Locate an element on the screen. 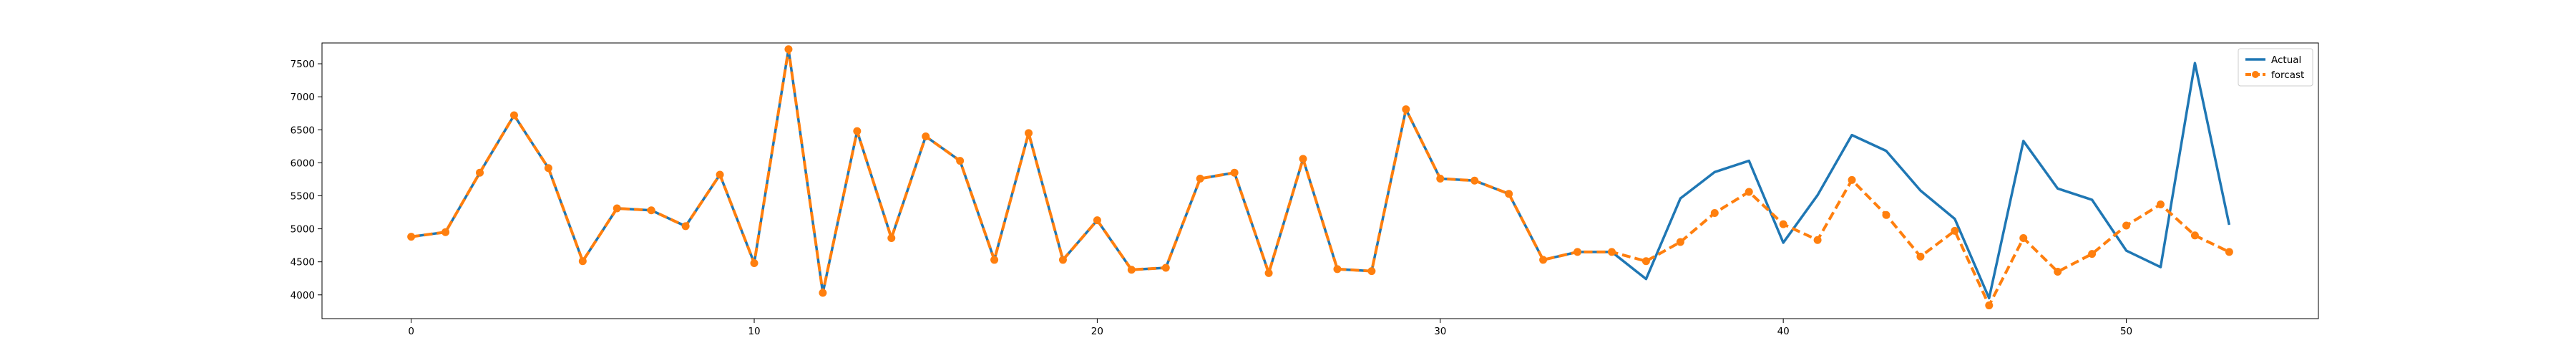 The image size is (2576, 358). legend-marker-forcast is located at coordinates (2255, 74).